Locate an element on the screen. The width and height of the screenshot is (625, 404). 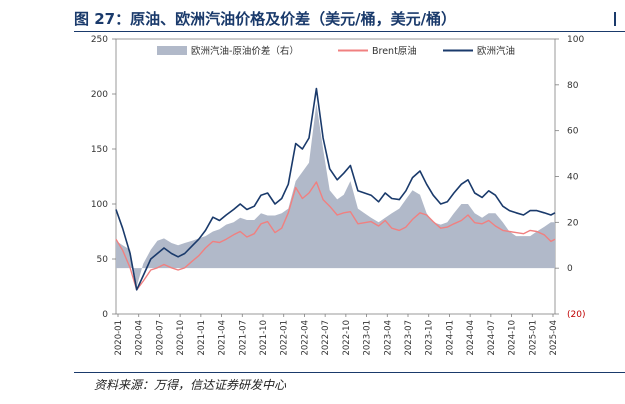
legend-label-gasoline: 欧洲汽油 is located at coordinates (496, 51).